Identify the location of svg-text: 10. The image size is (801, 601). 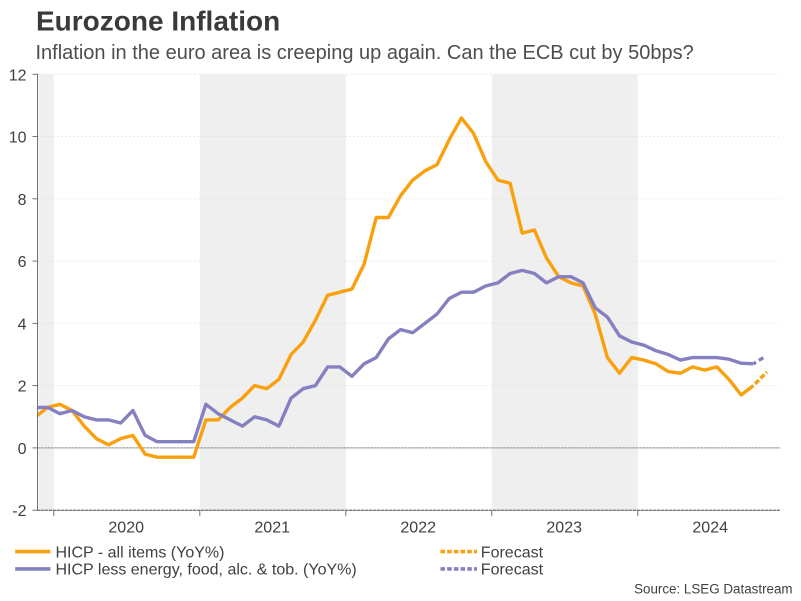
(18, 138).